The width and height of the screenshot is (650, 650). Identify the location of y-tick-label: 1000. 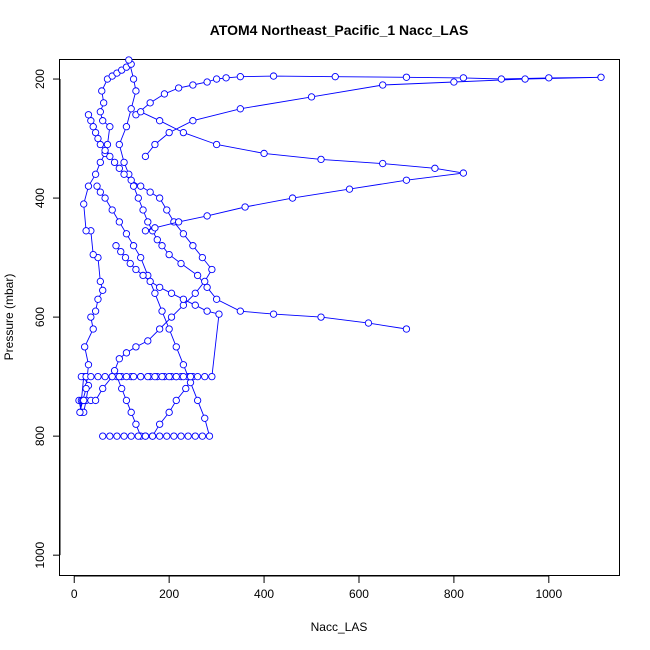
(40, 554).